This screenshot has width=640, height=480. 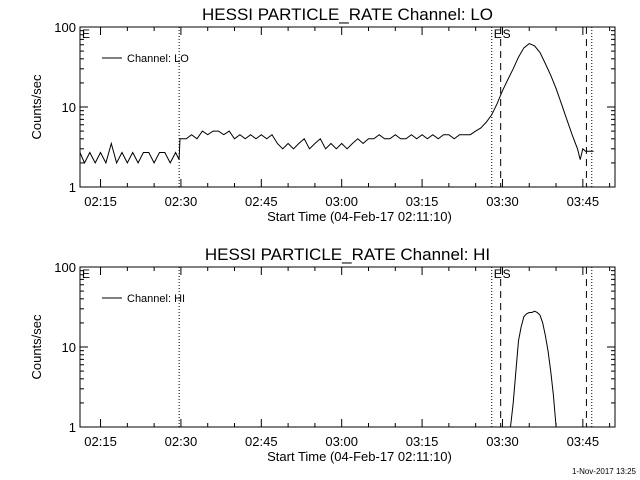 What do you see at coordinates (156, 299) in the screenshot?
I see `legend-label: Channel: HI` at bounding box center [156, 299].